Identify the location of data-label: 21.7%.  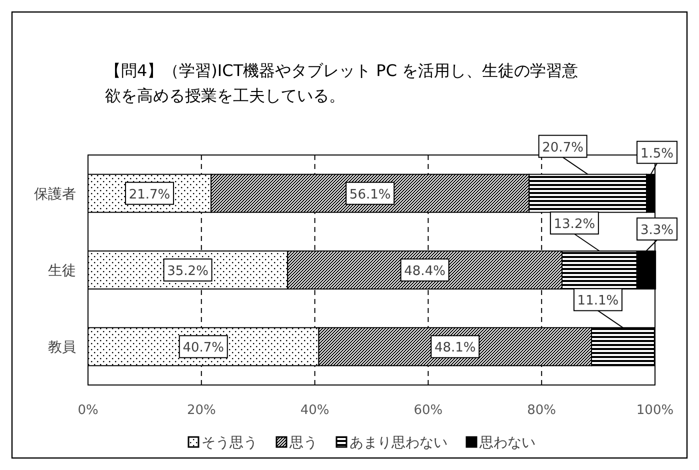
(149, 194).